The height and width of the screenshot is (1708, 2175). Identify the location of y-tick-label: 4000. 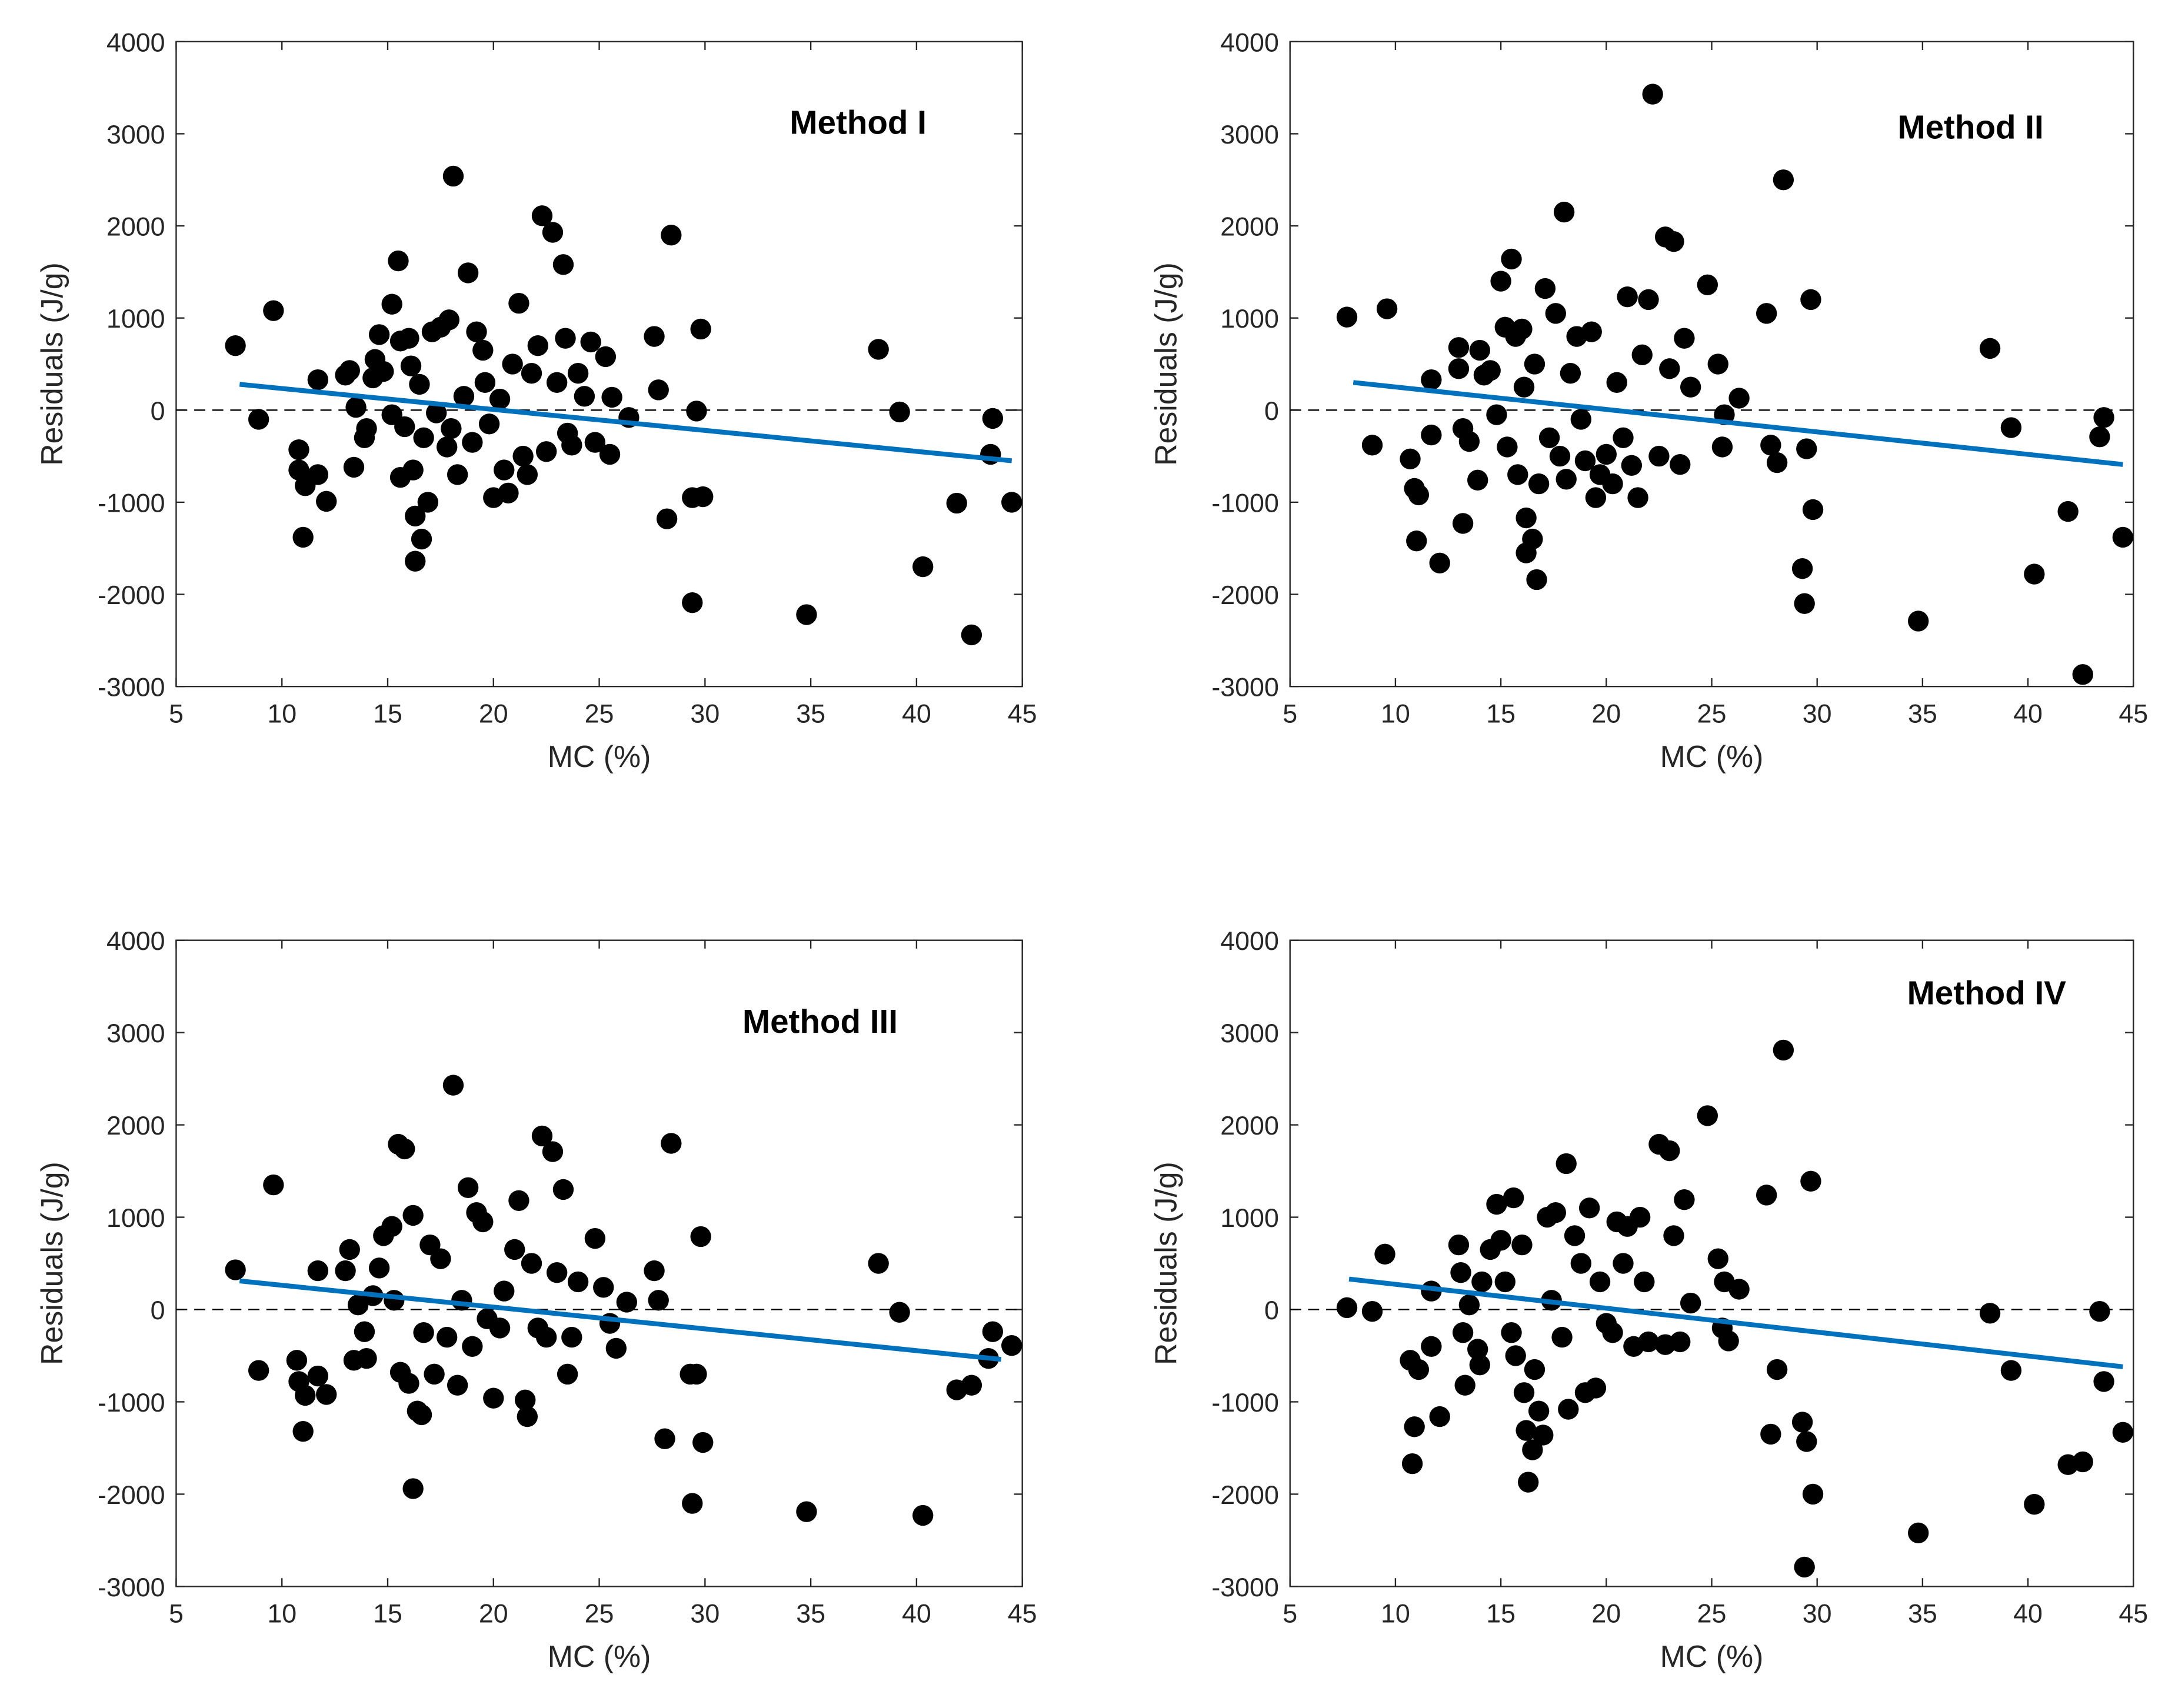
(1249, 42).